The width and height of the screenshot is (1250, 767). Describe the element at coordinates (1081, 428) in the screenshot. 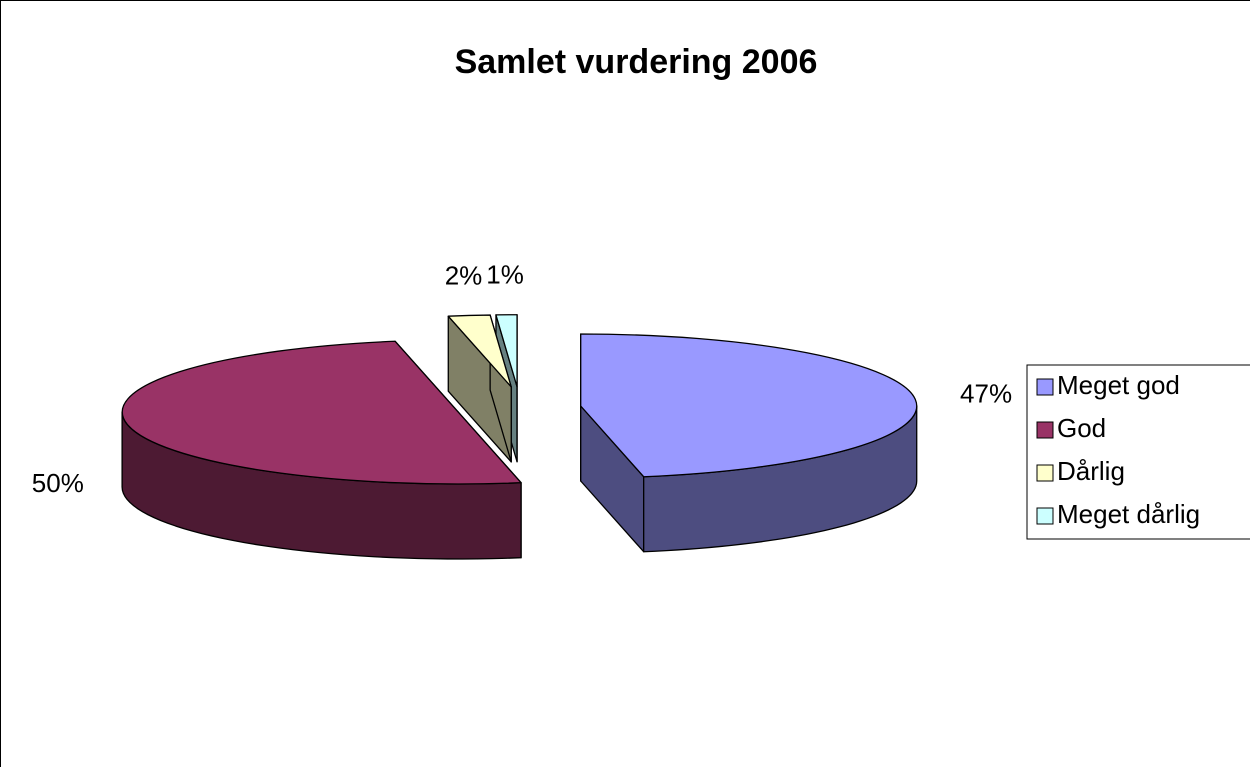

I see `legend-label: God` at that location.